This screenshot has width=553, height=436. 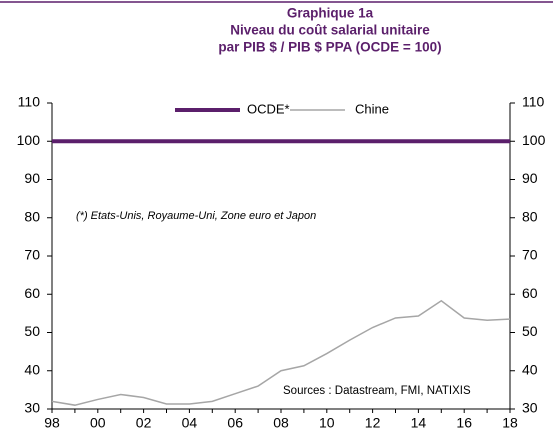 What do you see at coordinates (372, 108) in the screenshot?
I see `legend-label: Chine` at bounding box center [372, 108].